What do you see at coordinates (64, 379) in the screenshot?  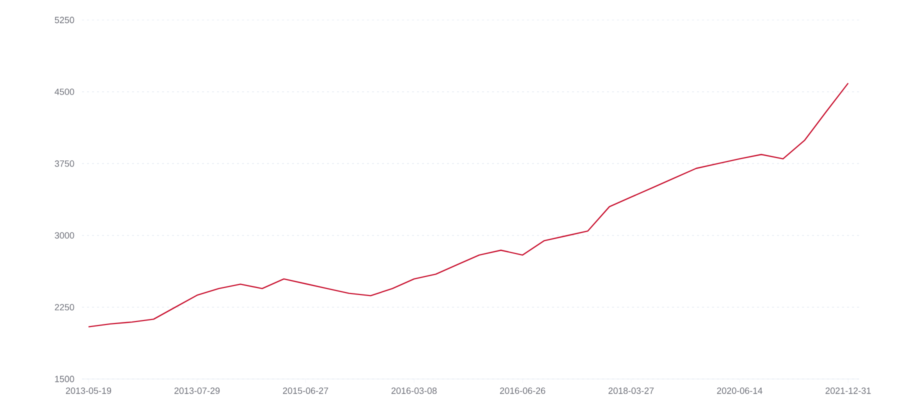 I see `y-tick-label: 1500` at bounding box center [64, 379].